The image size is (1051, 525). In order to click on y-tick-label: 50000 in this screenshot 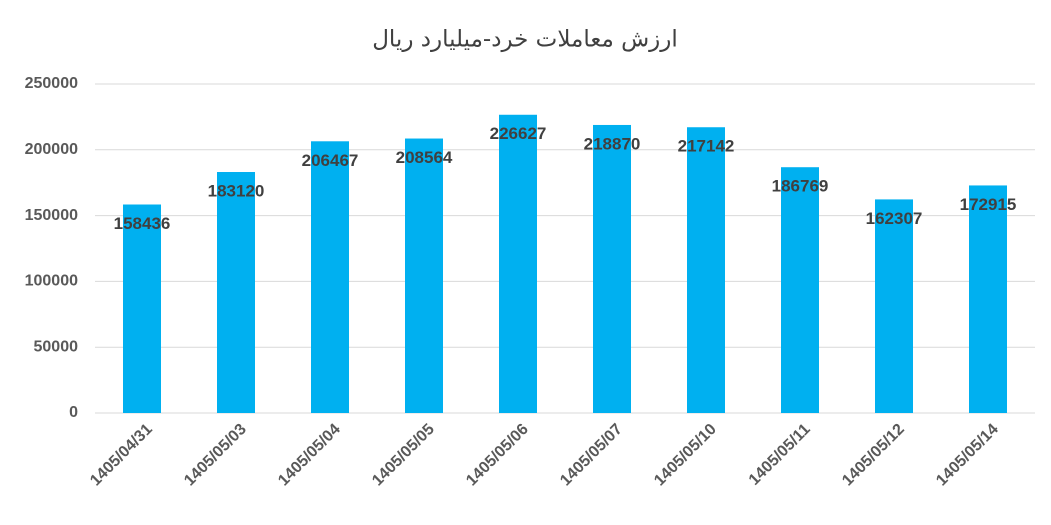, I will do `click(56, 346)`.